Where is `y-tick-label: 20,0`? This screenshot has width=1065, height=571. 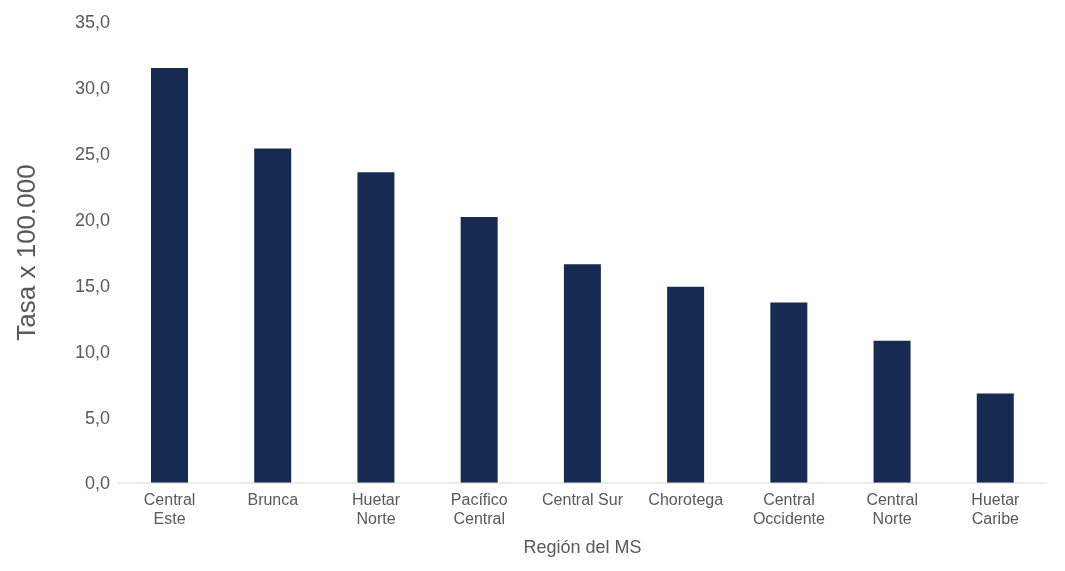
y-tick-label: 20,0 is located at coordinates (92, 219).